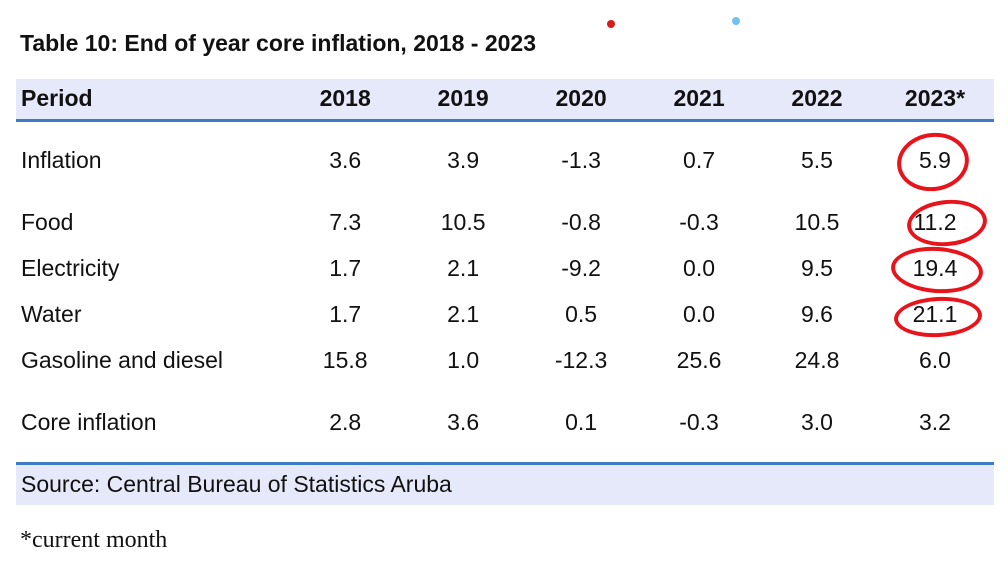  Describe the element at coordinates (505, 222) in the screenshot. I see `table-row-food: Food 7.3 10.5 -0.8 -0.3 10.5 11.2` at that location.